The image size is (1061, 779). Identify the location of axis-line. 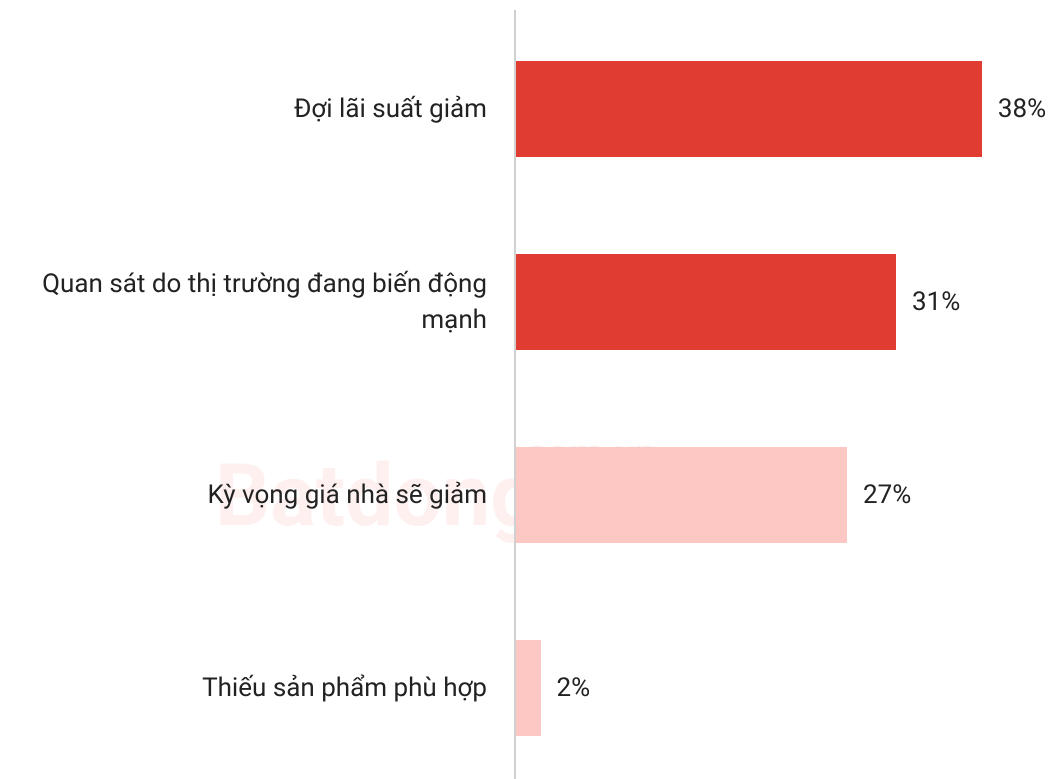
(515, 394).